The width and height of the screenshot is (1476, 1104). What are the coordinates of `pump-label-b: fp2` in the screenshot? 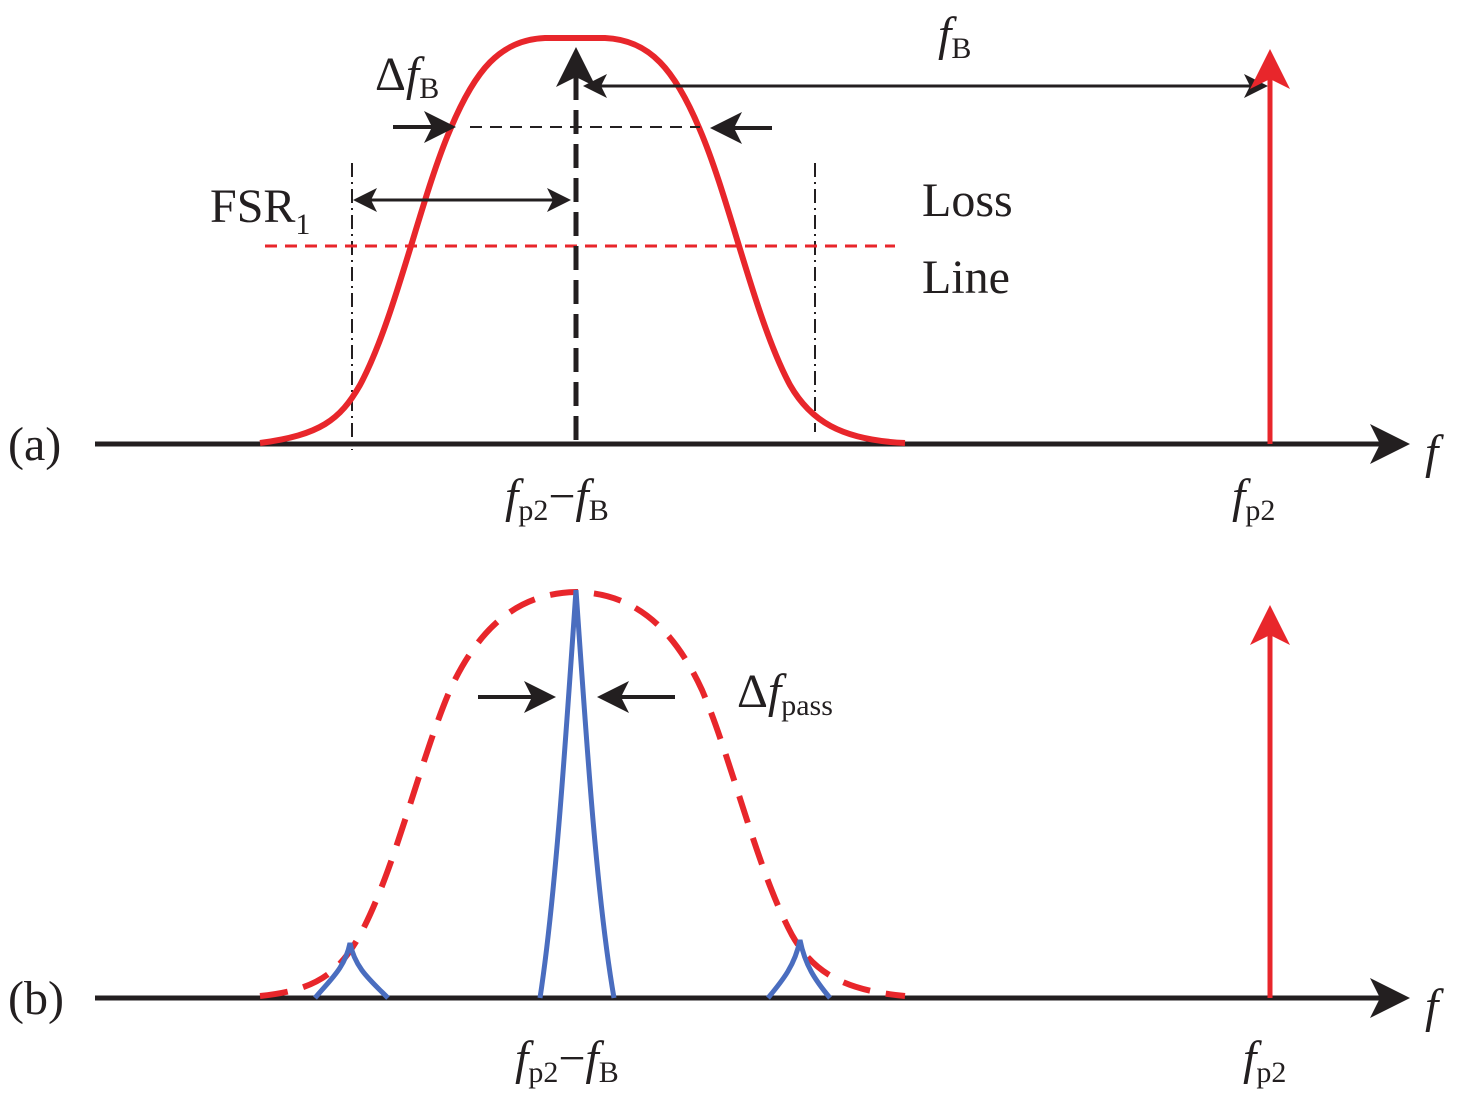 It's located at (1264, 1060).